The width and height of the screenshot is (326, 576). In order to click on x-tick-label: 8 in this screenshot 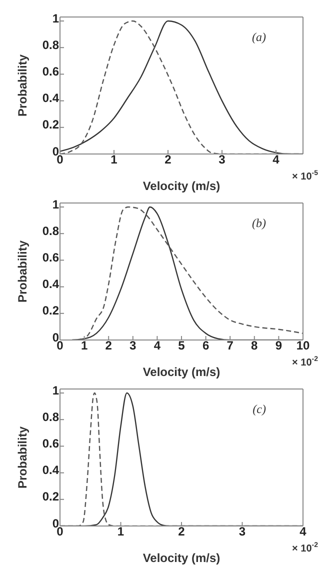, I will do `click(254, 345)`.